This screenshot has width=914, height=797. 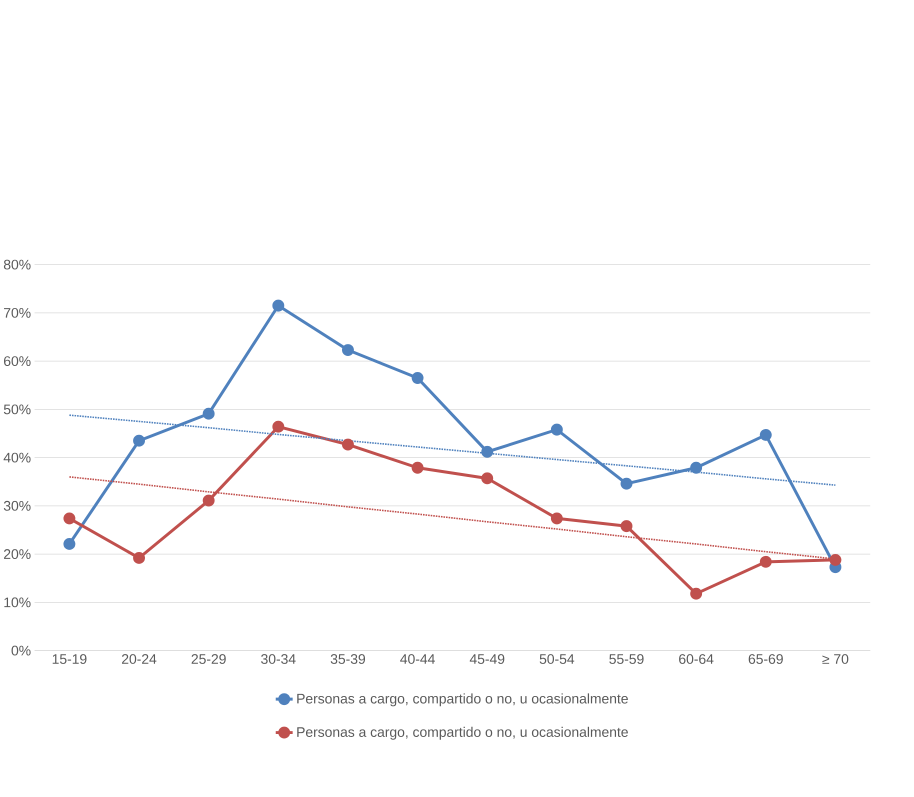 What do you see at coordinates (487, 659) in the screenshot?
I see `x-tick-label: 45-49` at bounding box center [487, 659].